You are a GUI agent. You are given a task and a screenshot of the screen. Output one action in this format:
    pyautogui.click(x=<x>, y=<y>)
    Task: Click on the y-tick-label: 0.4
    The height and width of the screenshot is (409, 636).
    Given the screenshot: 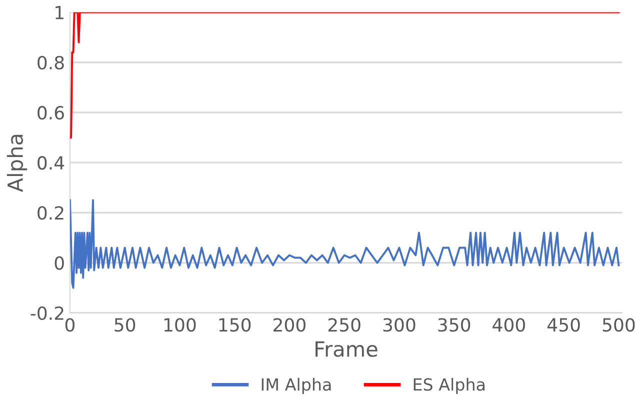 What is the action you would take?
    pyautogui.click(x=51, y=163)
    